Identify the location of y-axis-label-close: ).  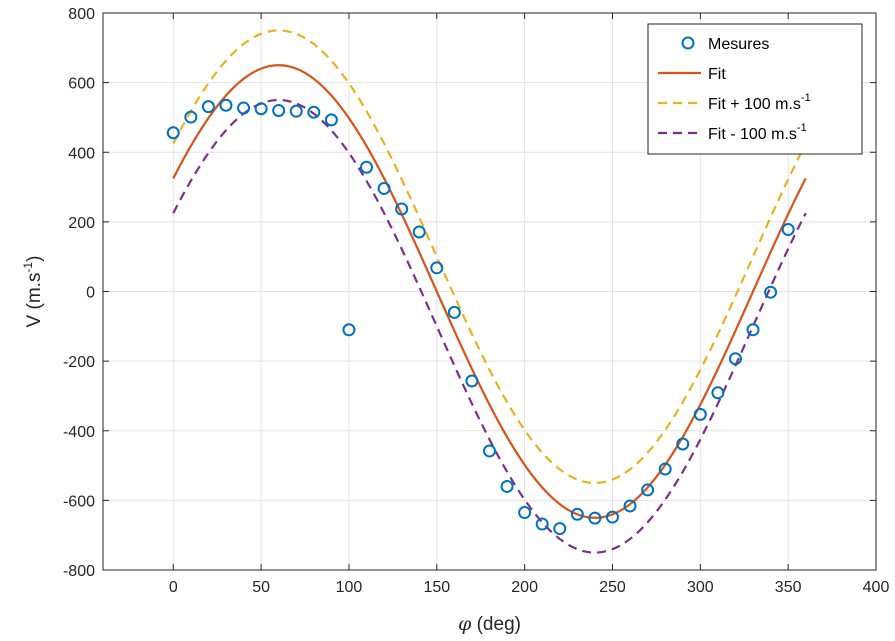
(34, 259).